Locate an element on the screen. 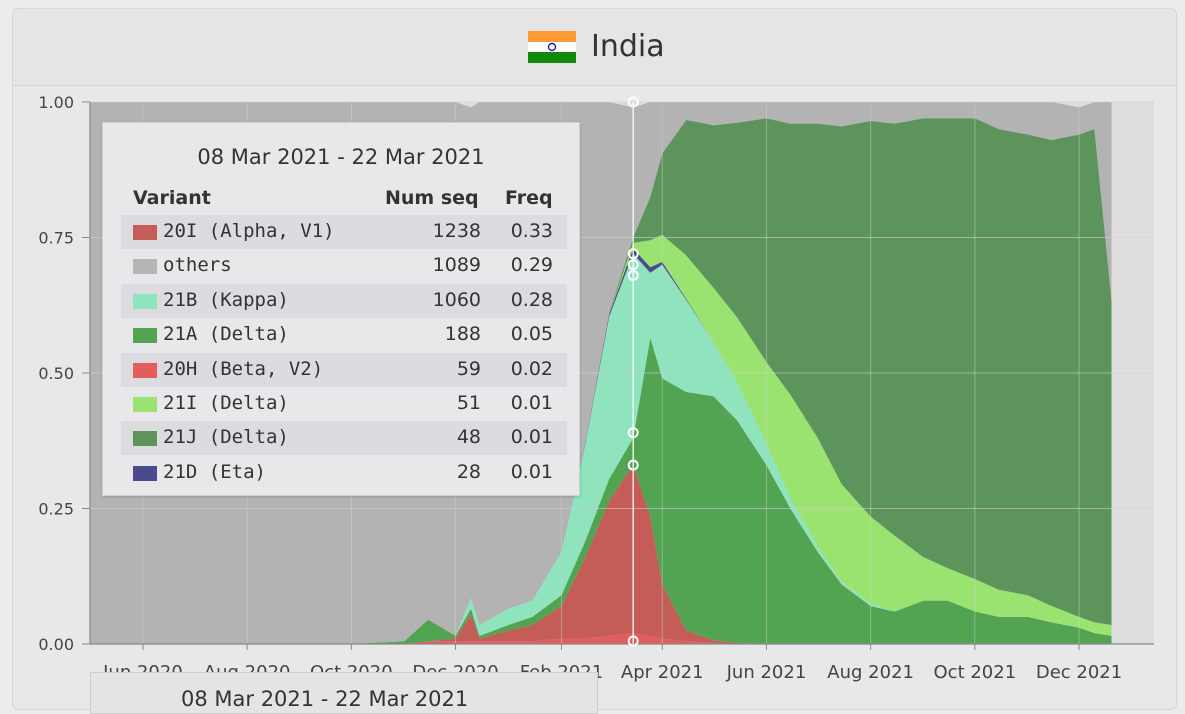 The height and width of the screenshot is (714, 1185). freq: 0.05 is located at coordinates (531, 334).